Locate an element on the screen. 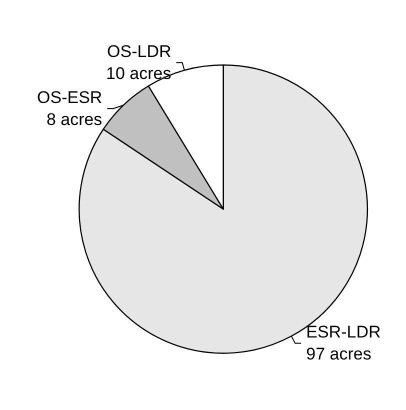 The image size is (406, 410). data-label: 10 acres is located at coordinates (139, 74).